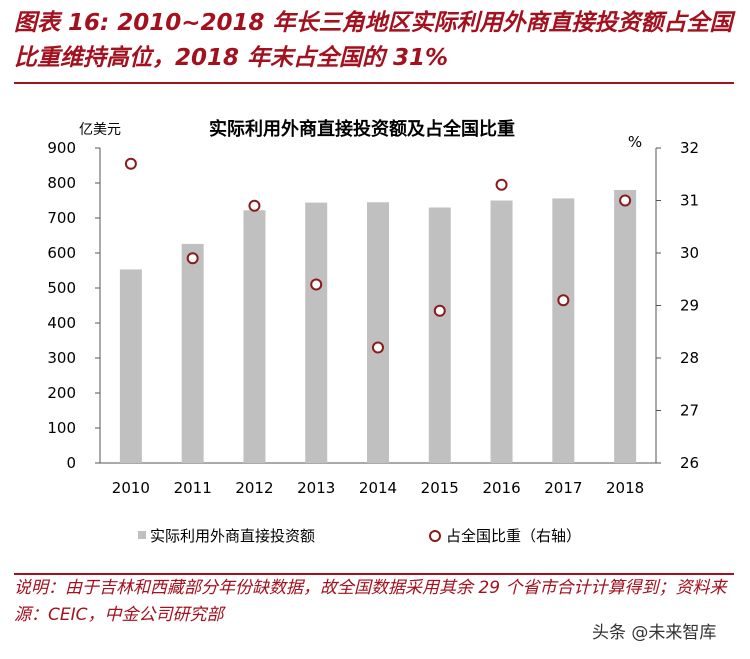  Describe the element at coordinates (439, 335) in the screenshot. I see `bar-2015` at that location.